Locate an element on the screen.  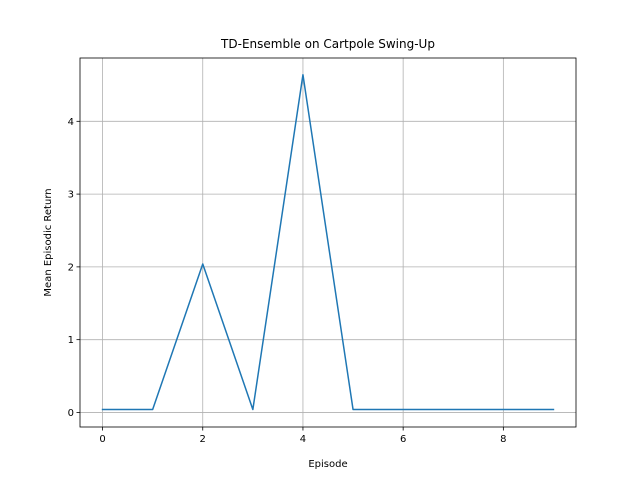
y-tick-label: 1 is located at coordinates (71, 340).